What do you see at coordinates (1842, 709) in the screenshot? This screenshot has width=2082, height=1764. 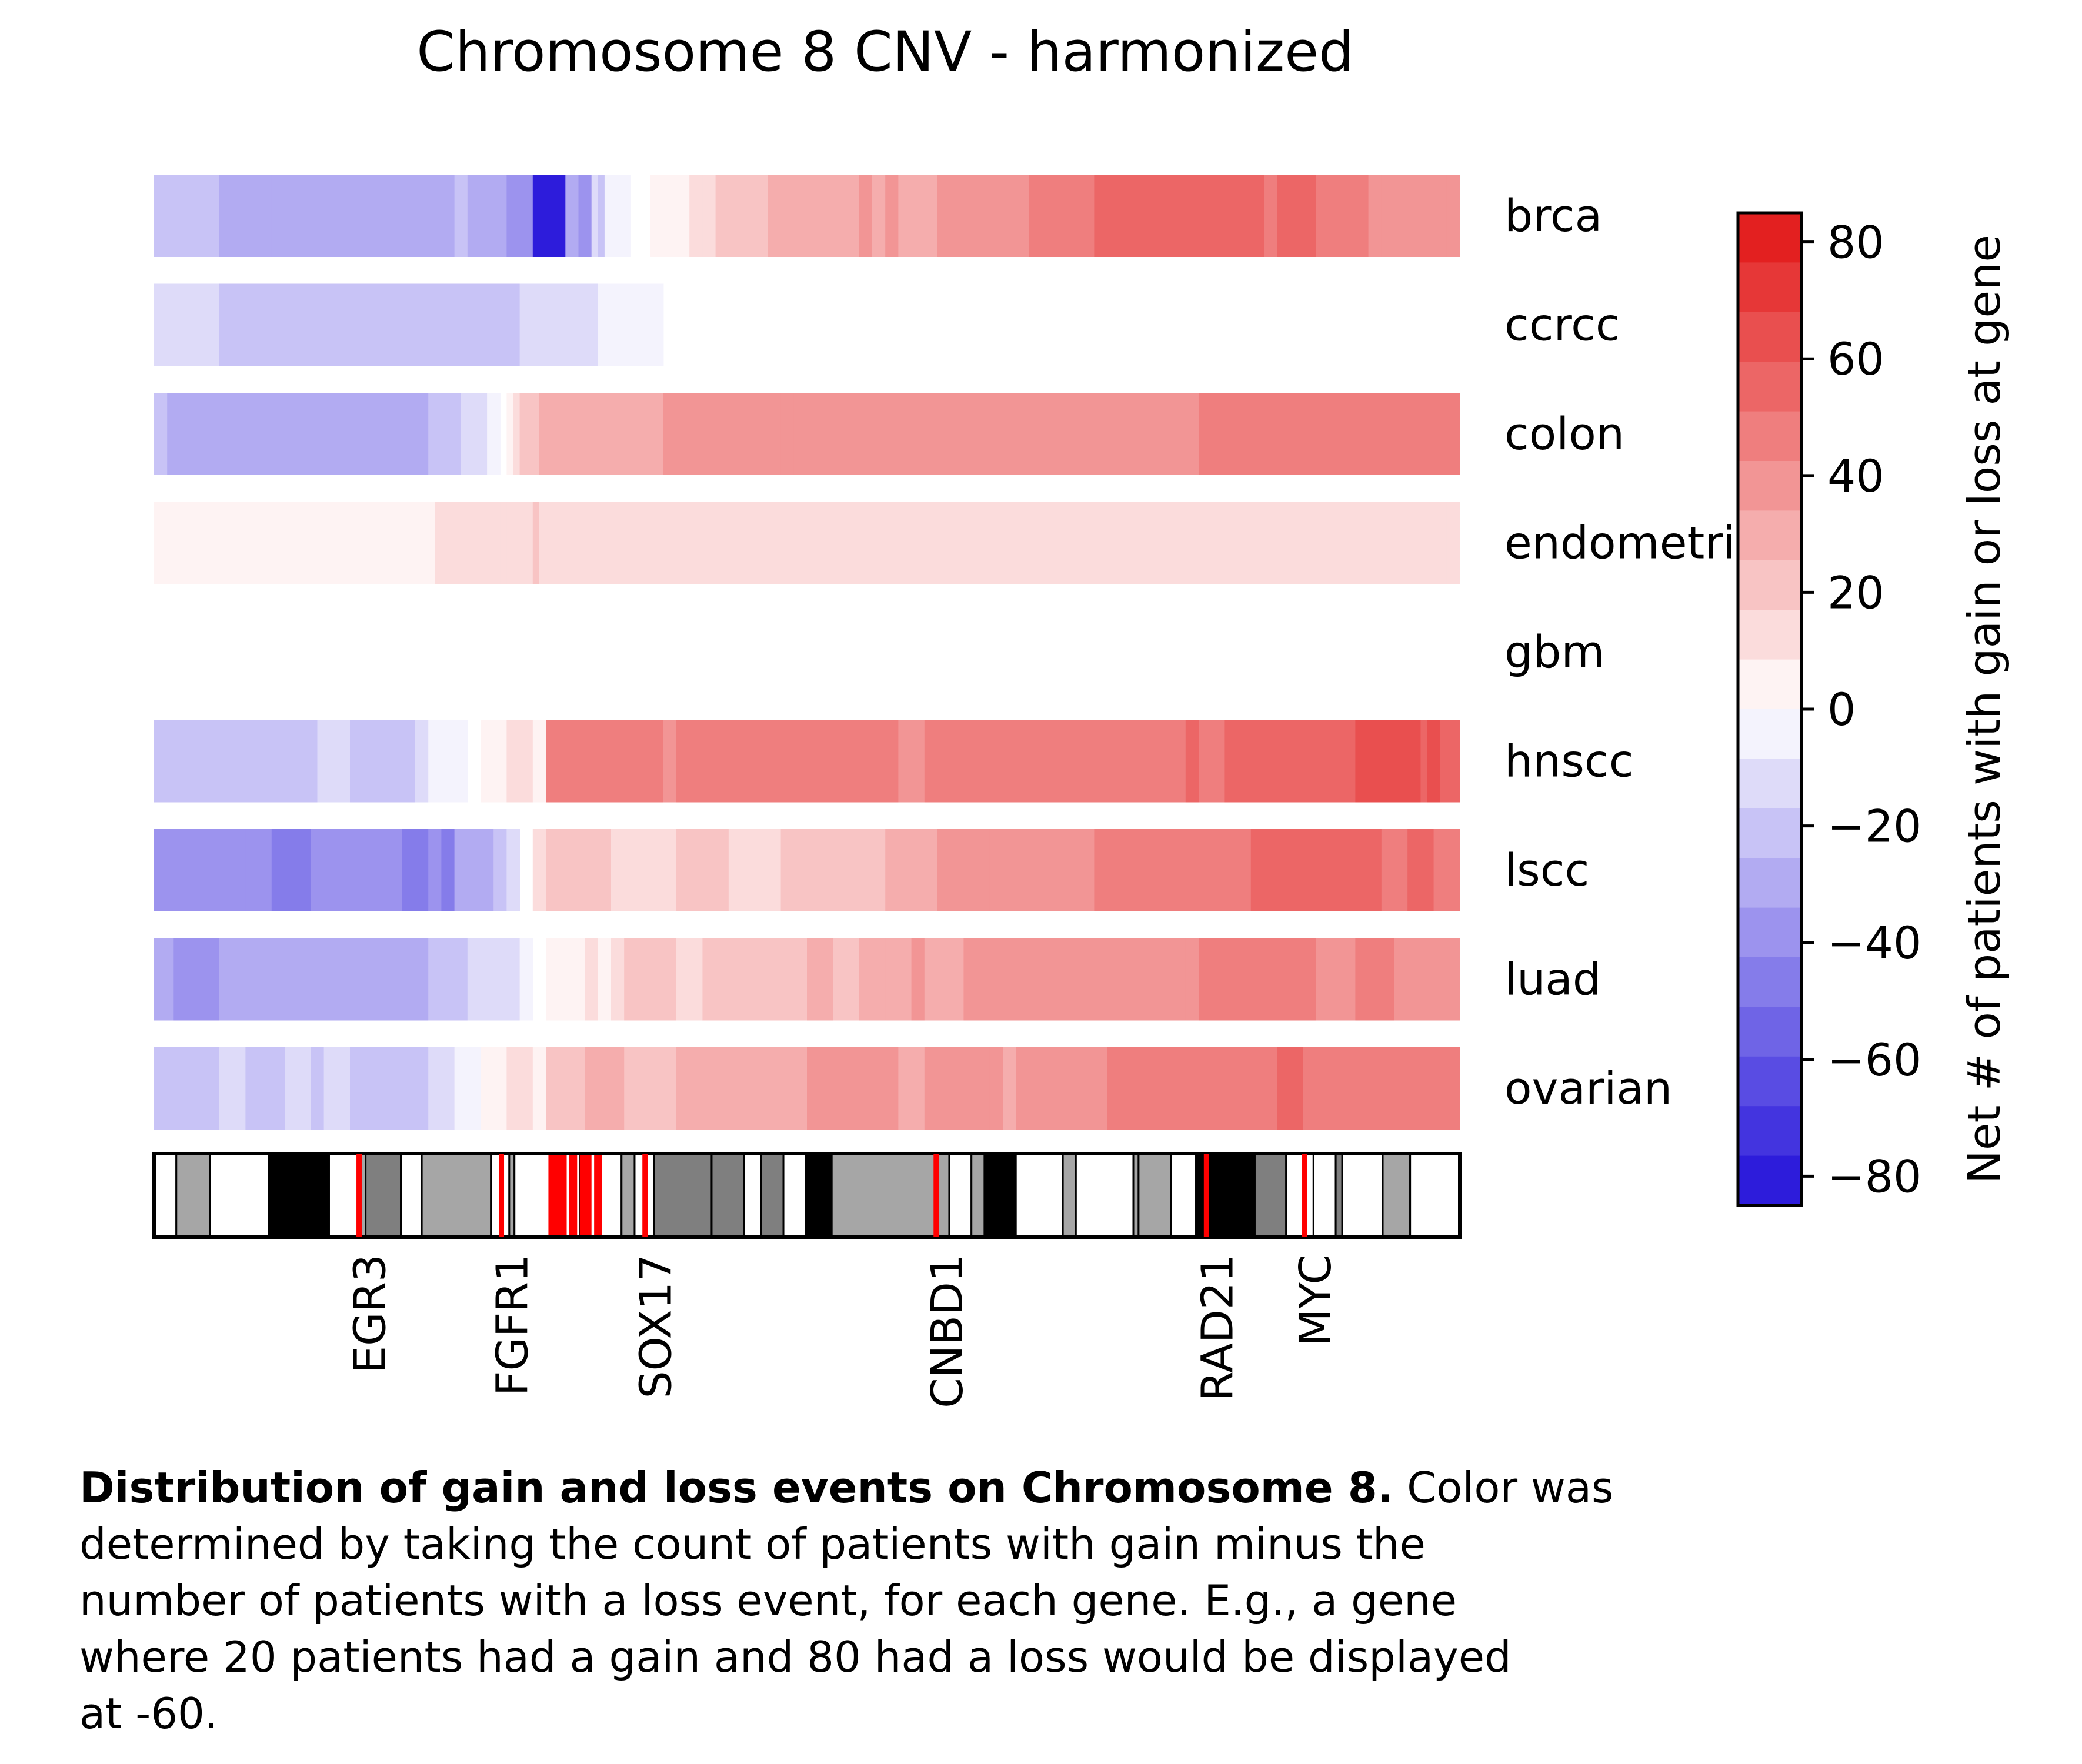 I see `colorbar-tick-label: 0` at bounding box center [1842, 709].